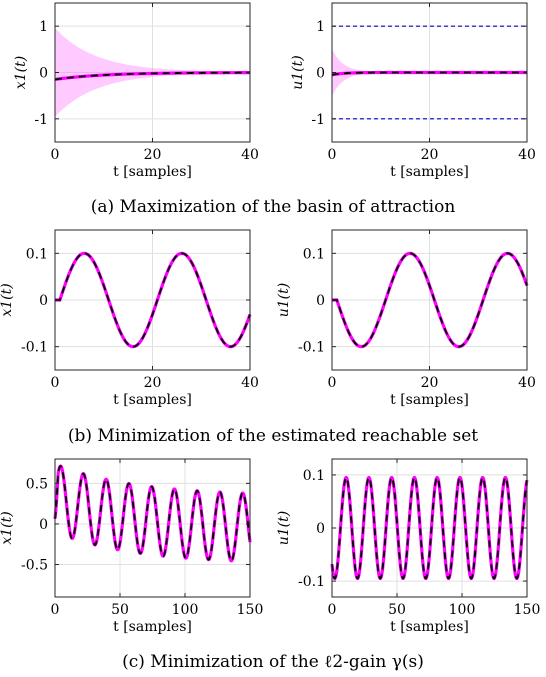 The image size is (546, 677). Describe the element at coordinates (413, 91) in the screenshot. I see `chart-1: 0 20 40 -1 0 1 t [samples] u1(t)` at that location.